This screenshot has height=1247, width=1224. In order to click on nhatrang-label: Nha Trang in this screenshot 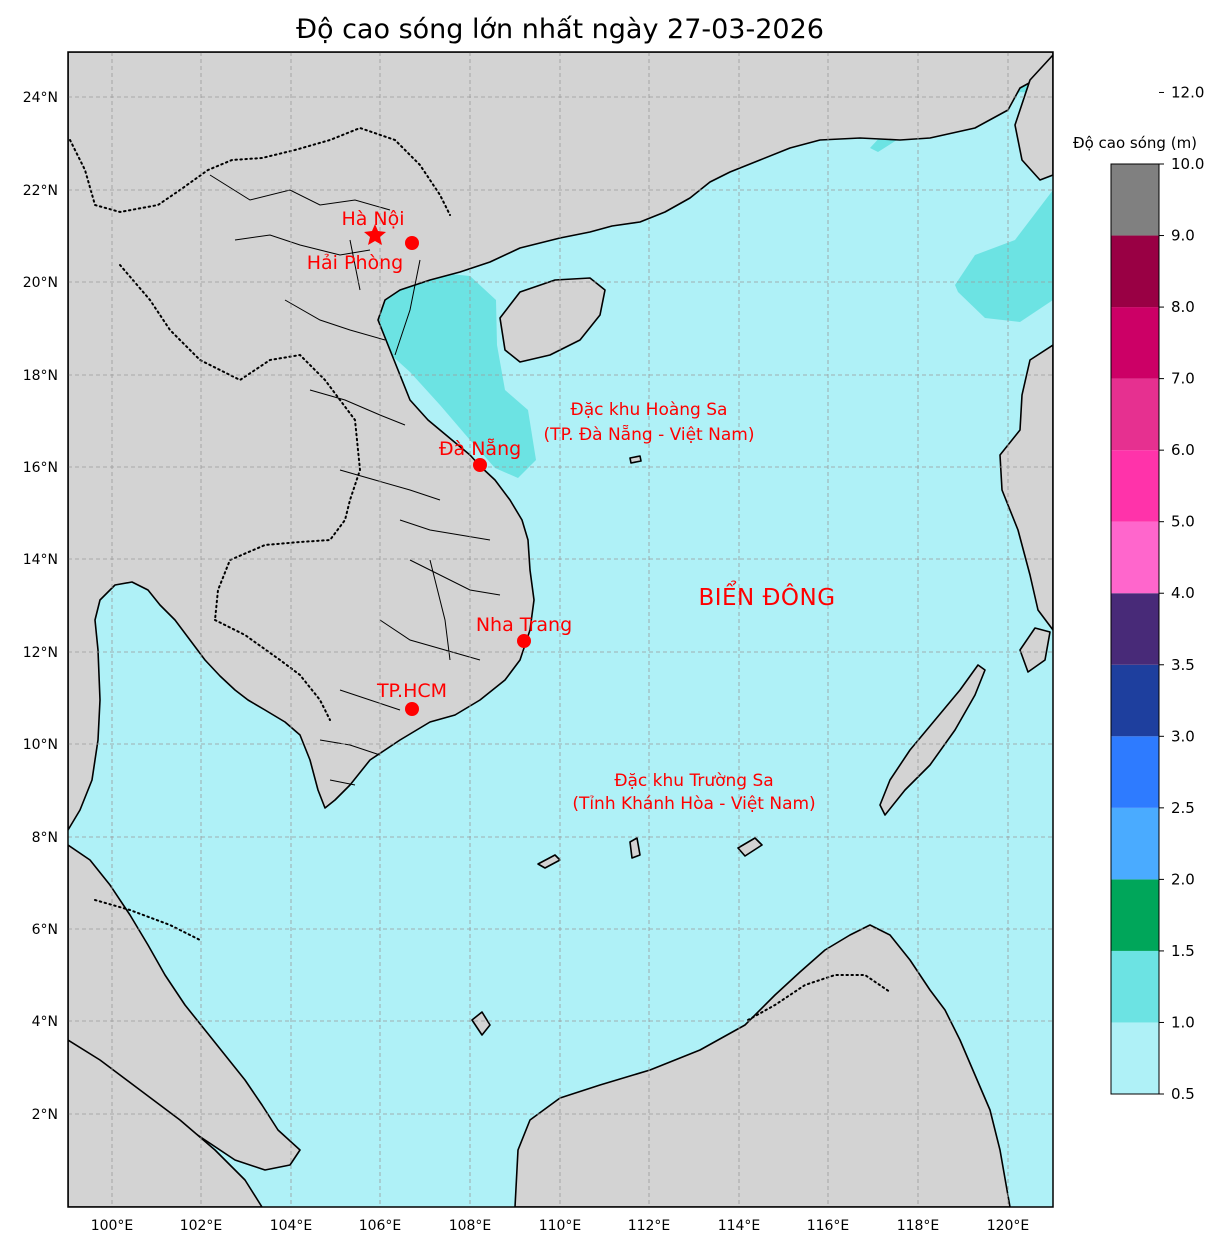, I will do `click(524, 625)`.